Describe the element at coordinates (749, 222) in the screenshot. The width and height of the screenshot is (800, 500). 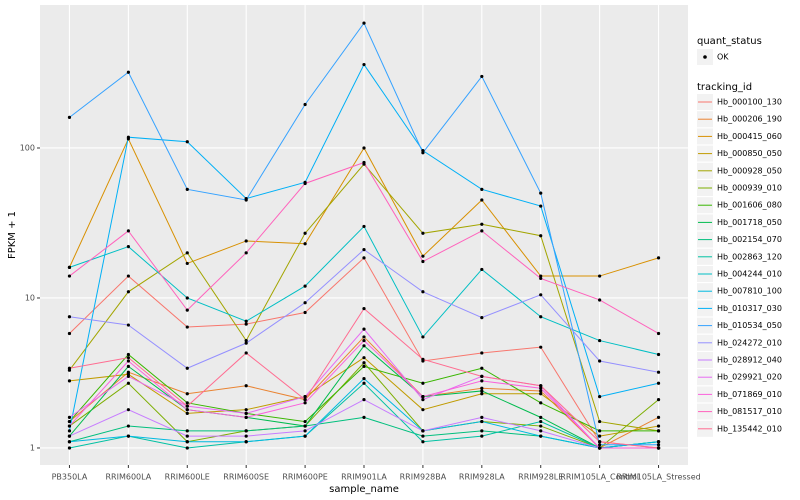
I see `legend-label: Hb_001718_050` at that location.